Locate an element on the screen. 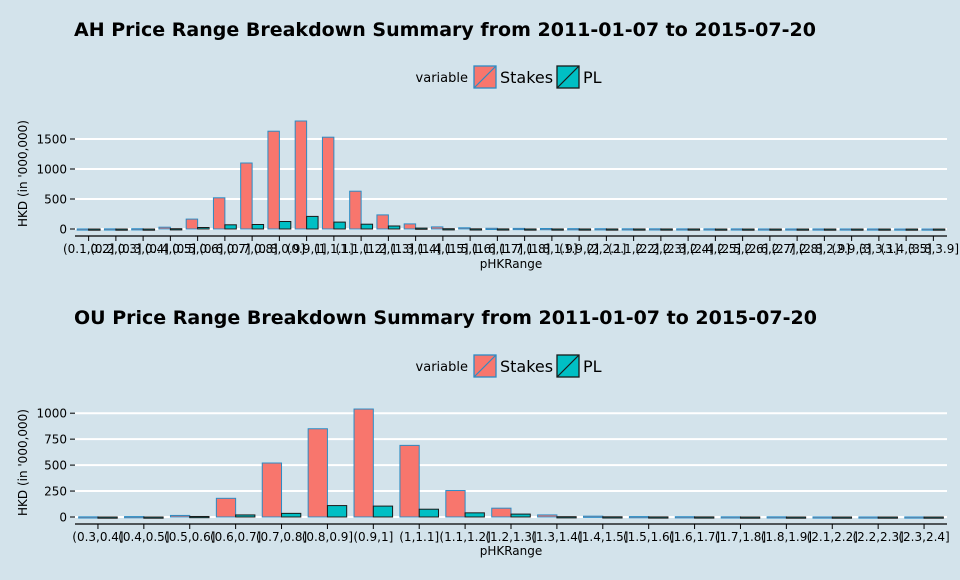 This screenshot has width=960, height=580. x-tick-label: (3.4,3.5] is located at coordinates (905, 249).